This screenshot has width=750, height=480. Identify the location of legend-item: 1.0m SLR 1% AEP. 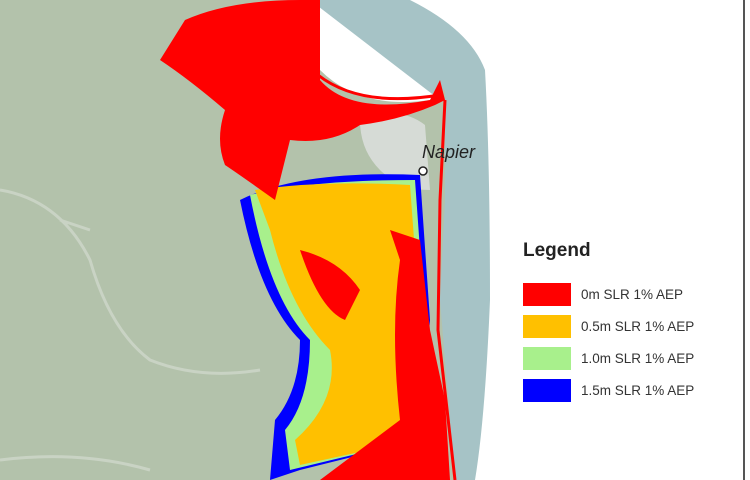
(630, 358).